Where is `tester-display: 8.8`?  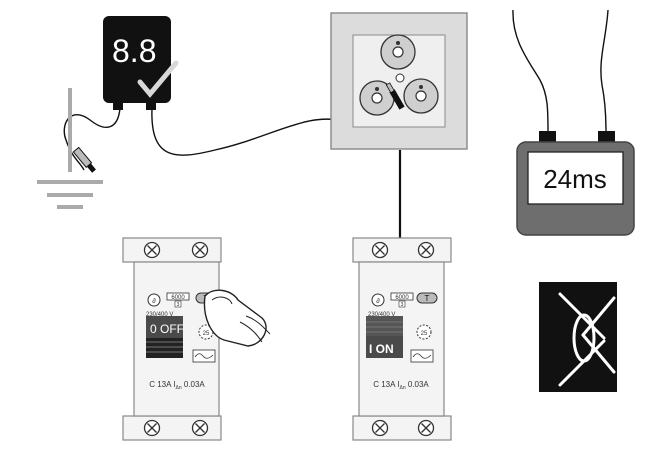
tester-display: 8.8 is located at coordinates (134, 51).